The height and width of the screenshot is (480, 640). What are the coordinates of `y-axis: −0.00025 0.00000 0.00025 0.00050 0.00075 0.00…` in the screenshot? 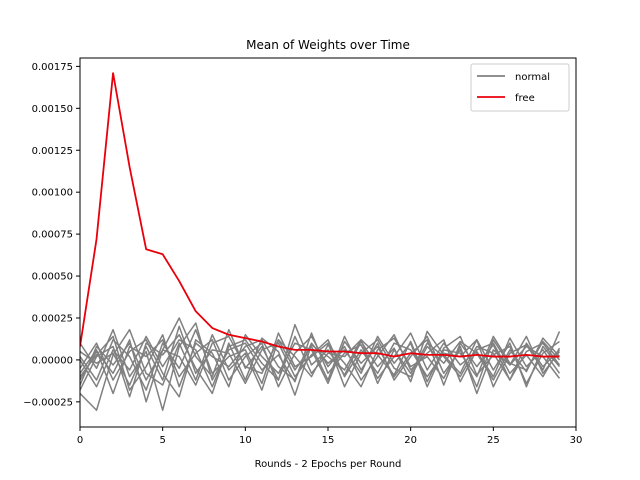 It's located at (51, 235).